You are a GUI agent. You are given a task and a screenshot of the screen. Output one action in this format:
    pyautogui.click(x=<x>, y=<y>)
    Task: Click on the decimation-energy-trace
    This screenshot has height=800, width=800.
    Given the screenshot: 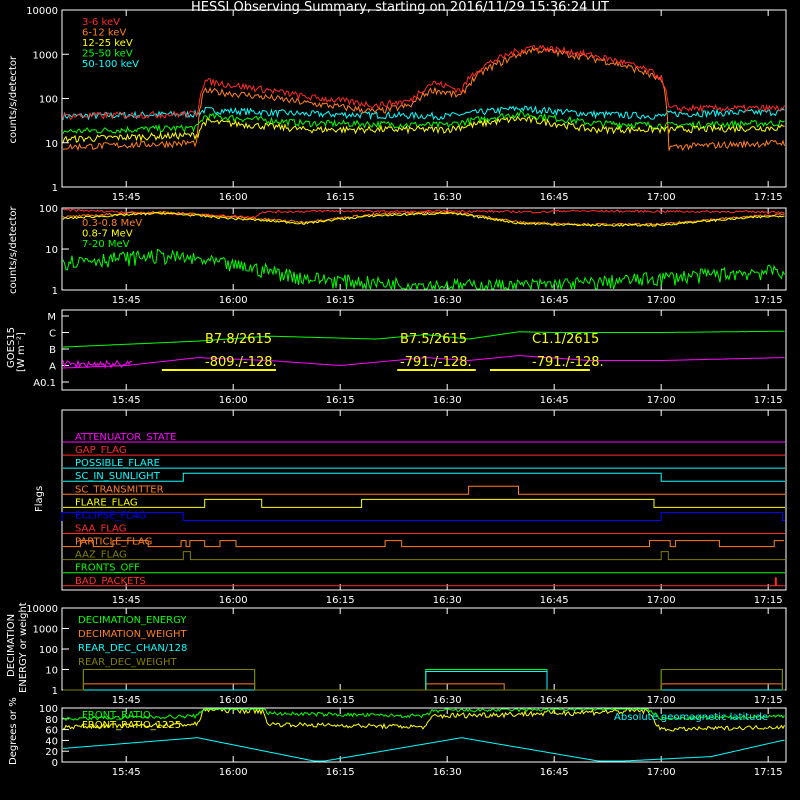 What is the action you would take?
    pyautogui.click(x=424, y=680)
    